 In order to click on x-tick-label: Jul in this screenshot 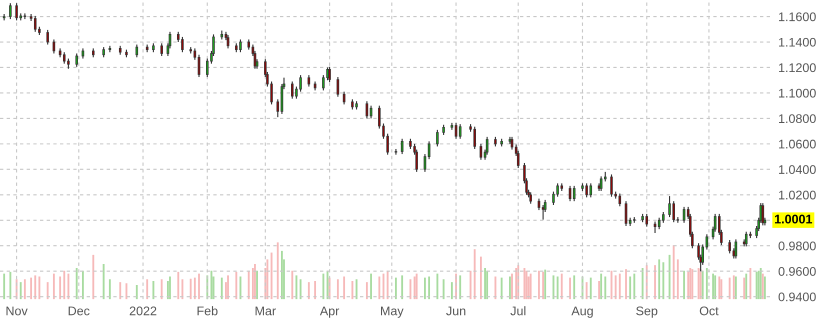, I will do `click(518, 311)`.